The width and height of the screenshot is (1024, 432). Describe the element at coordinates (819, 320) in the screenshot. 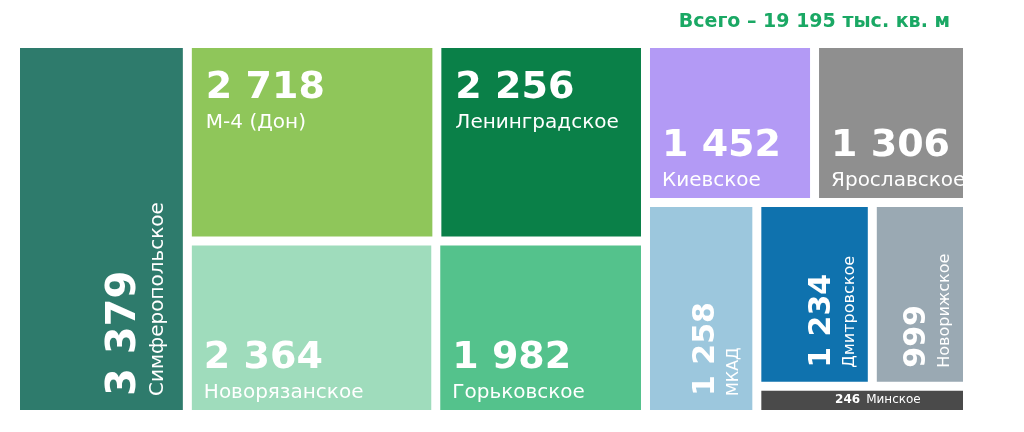

I see `data-label: 1 234` at that location.